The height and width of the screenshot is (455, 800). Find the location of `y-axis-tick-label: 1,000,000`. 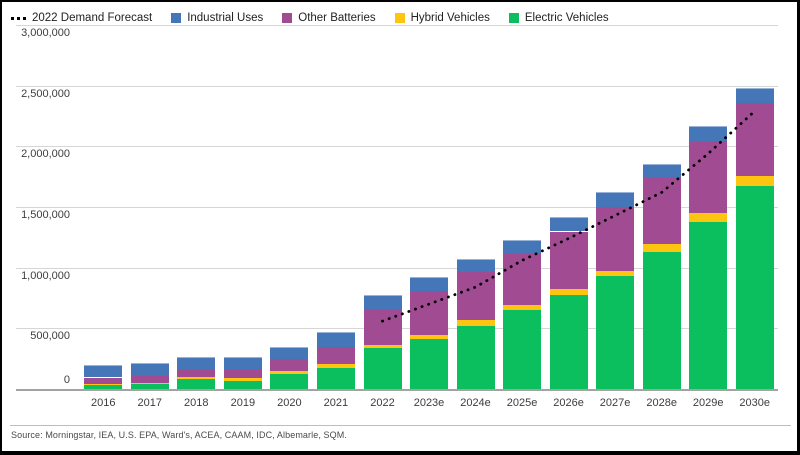

y-axis-tick-label: 1,000,000 is located at coordinates (45, 275).